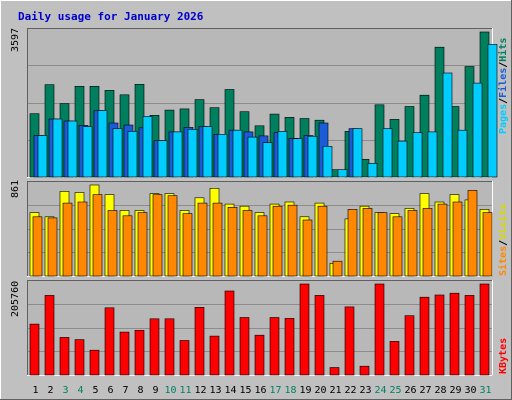 Image resolution: width=512 pixels, height=400 pixels. I want to click on x-tick-label: 9, so click(155, 390).